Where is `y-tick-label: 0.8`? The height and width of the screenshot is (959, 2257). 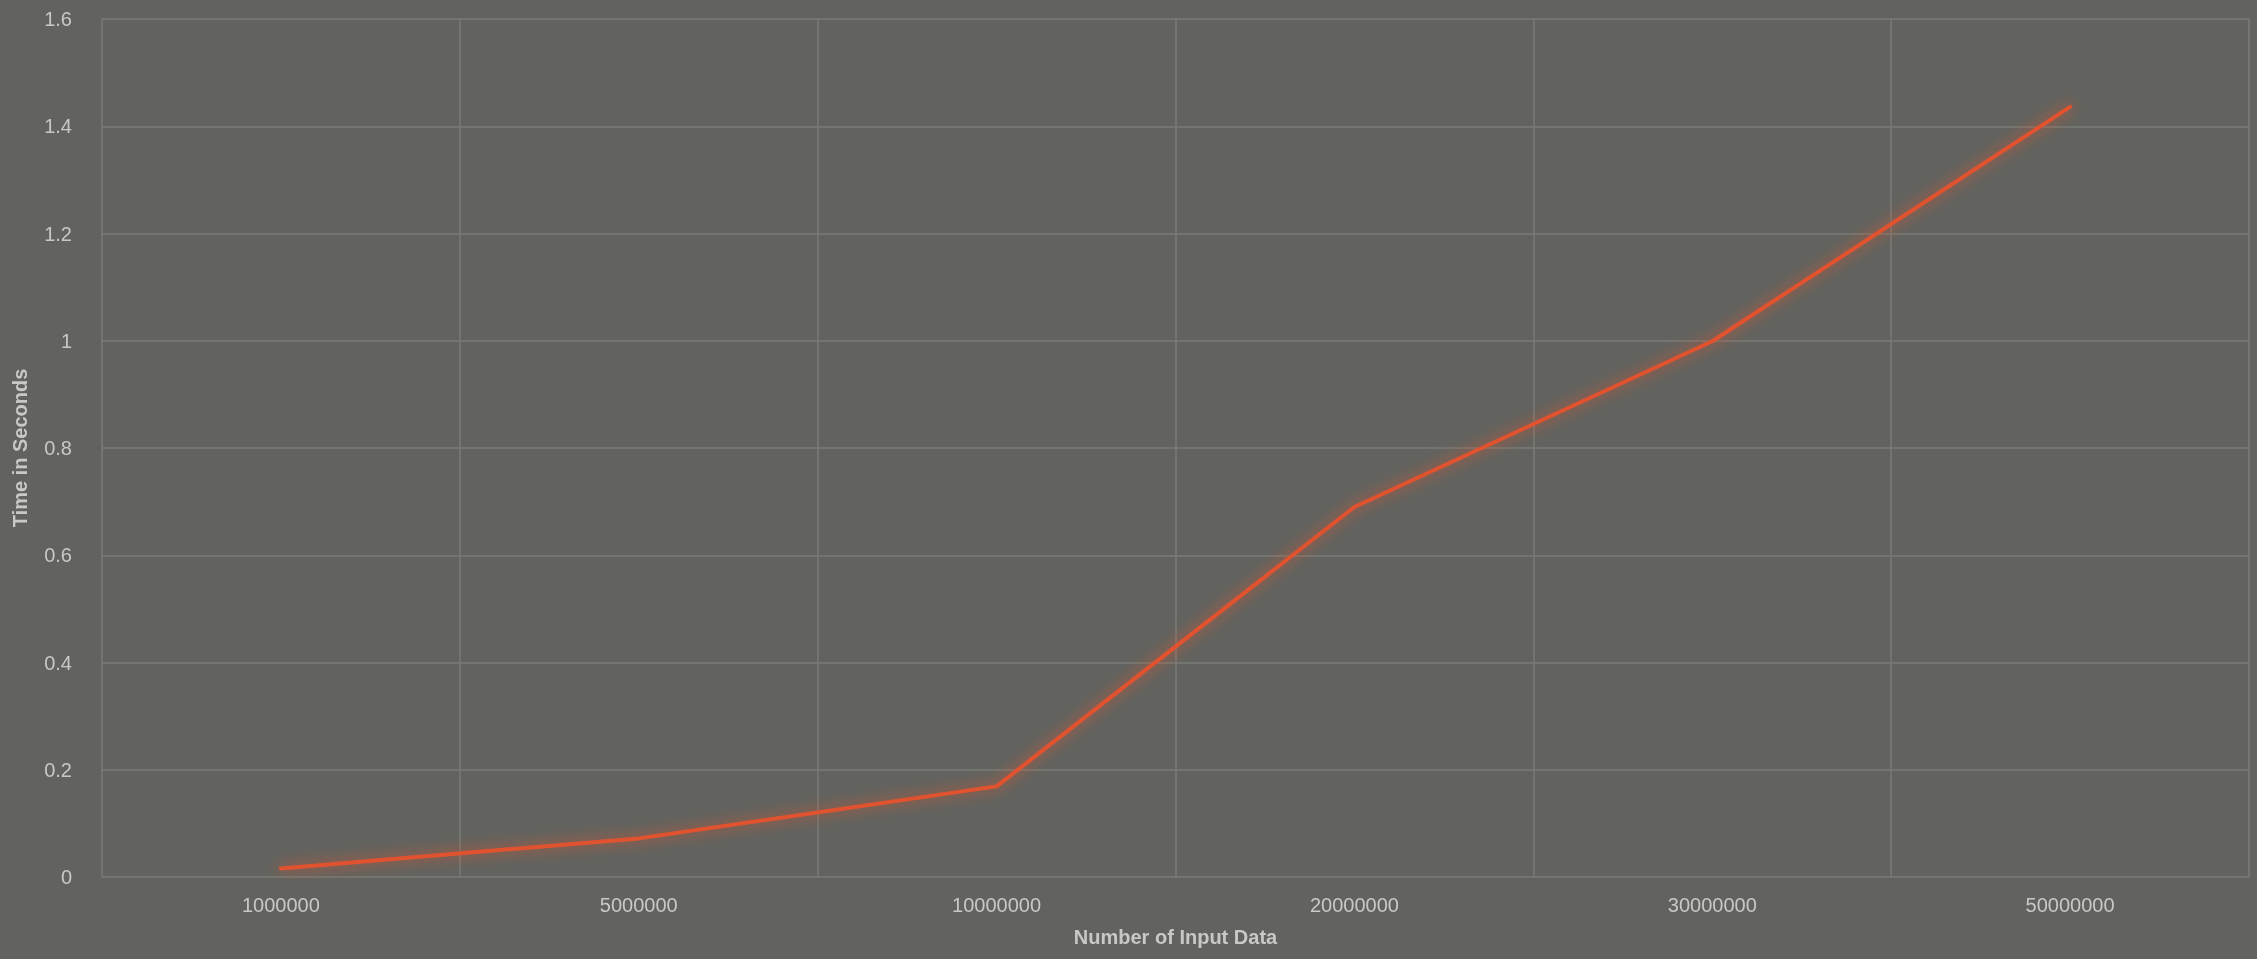
y-tick-label: 0.8 is located at coordinates (58, 448).